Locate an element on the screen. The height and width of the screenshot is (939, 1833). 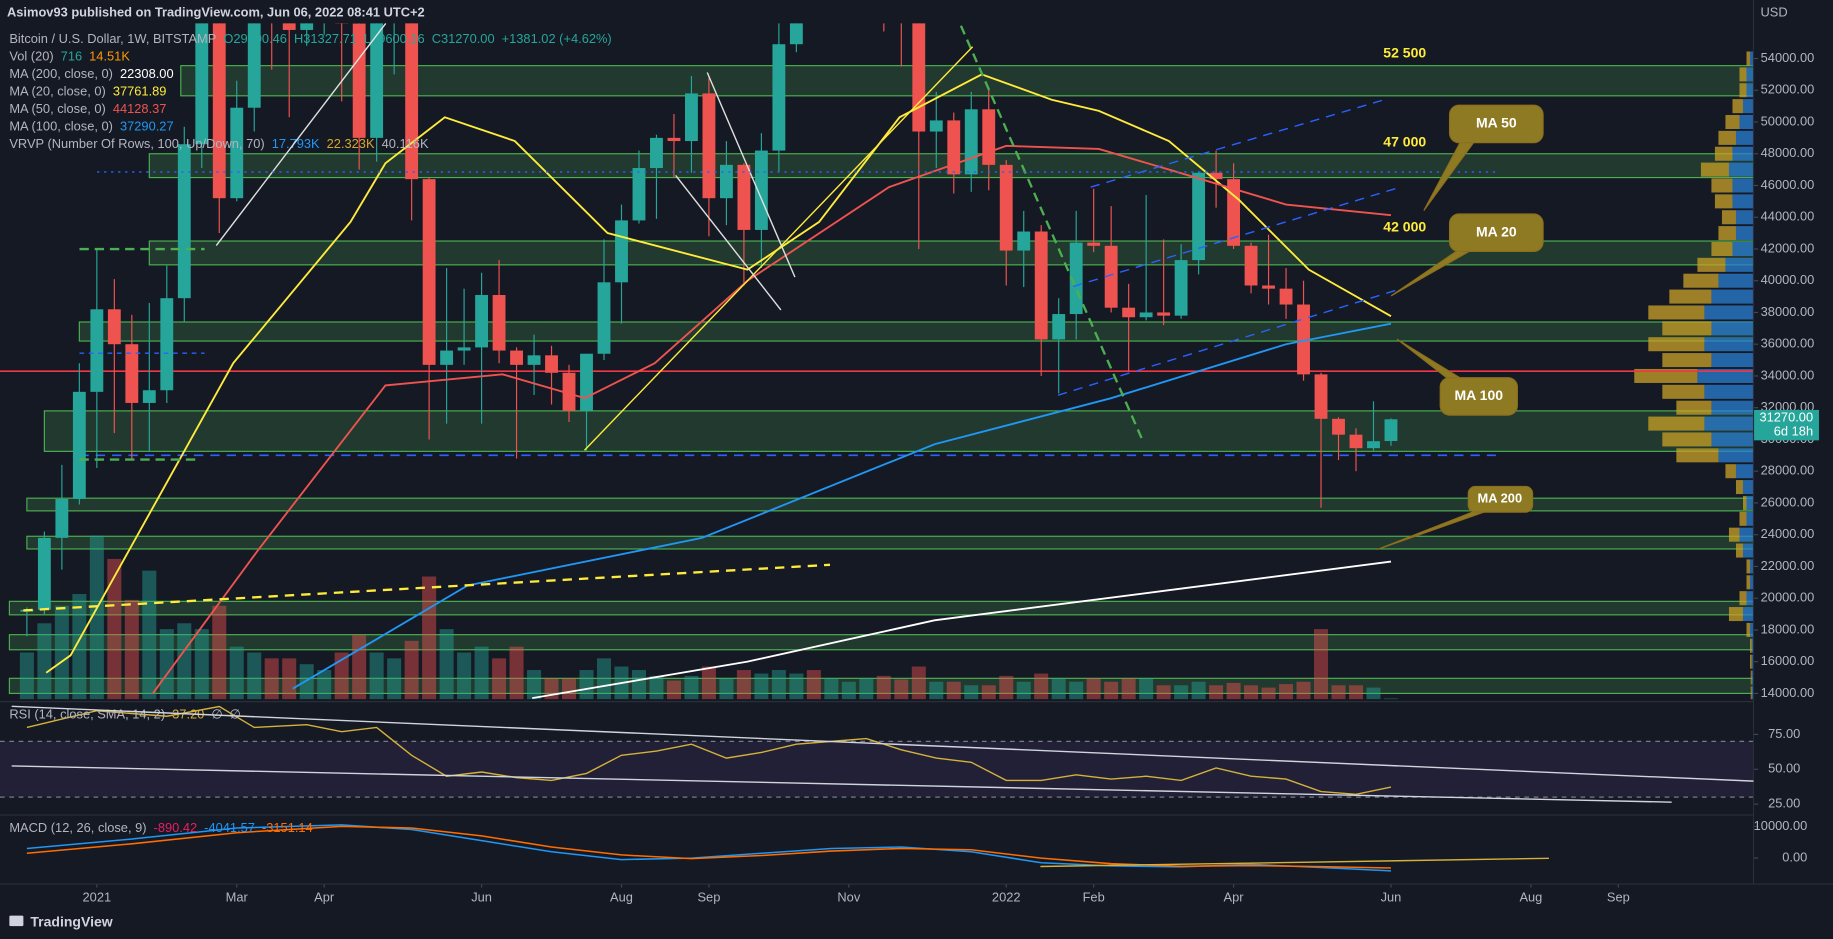
y-tick-label: 24000.00 is located at coordinates (1788, 533).